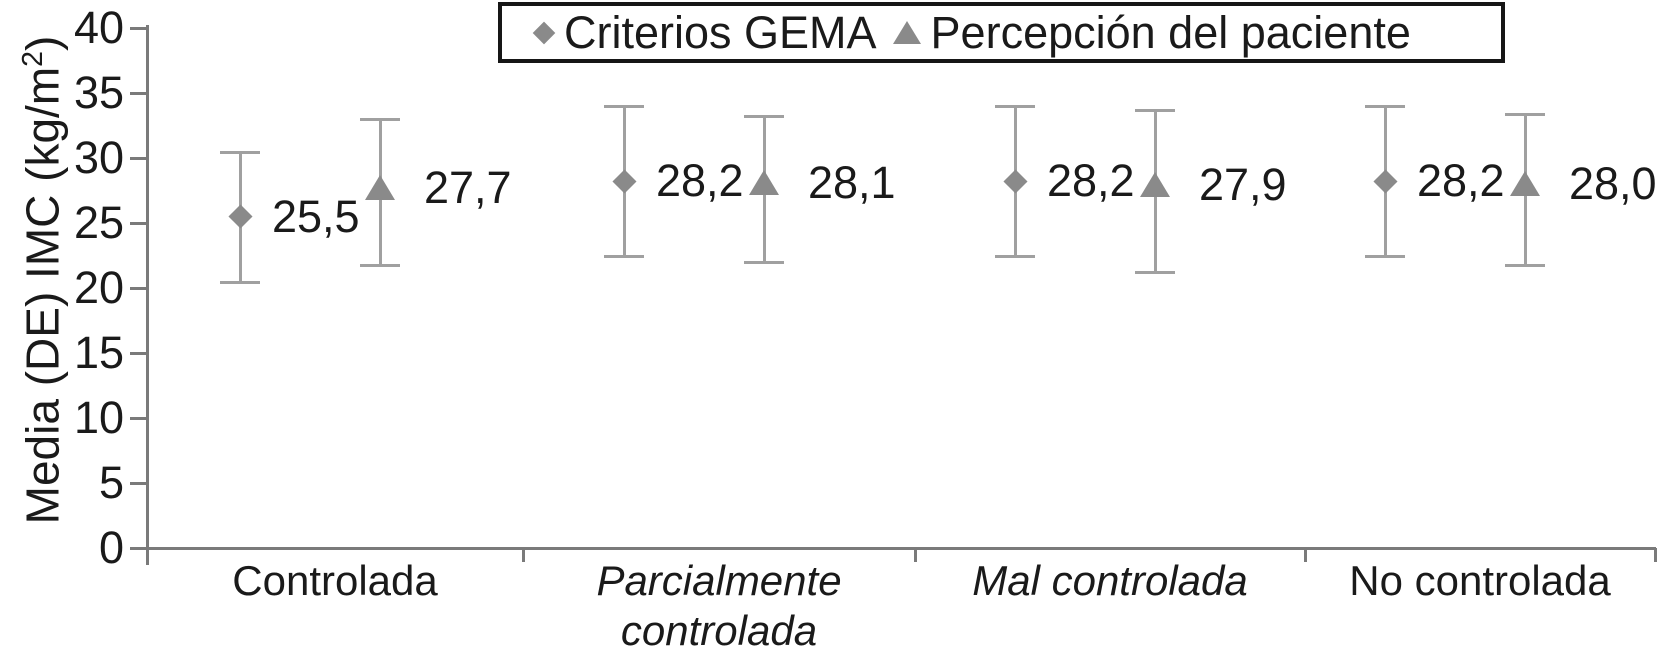 This screenshot has height=654, width=1659. Describe the element at coordinates (719, 630) in the screenshot. I see `category-label-line: controlada` at that location.